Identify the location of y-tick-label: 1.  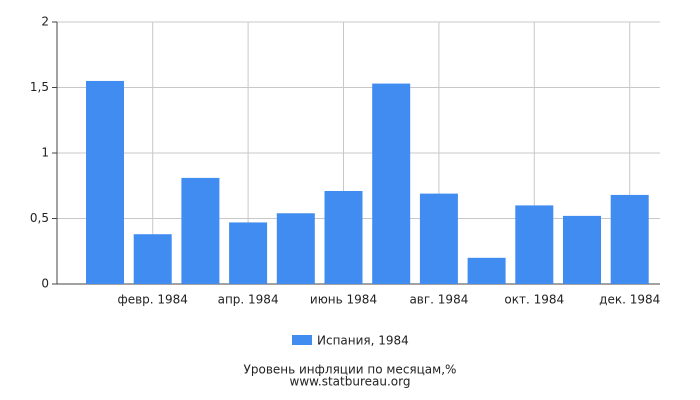
(45, 153).